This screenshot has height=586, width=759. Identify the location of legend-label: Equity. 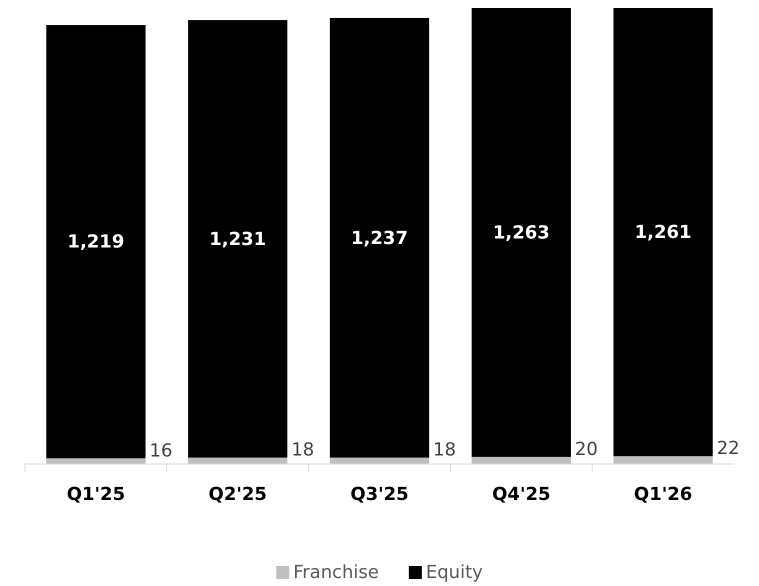
(455, 572).